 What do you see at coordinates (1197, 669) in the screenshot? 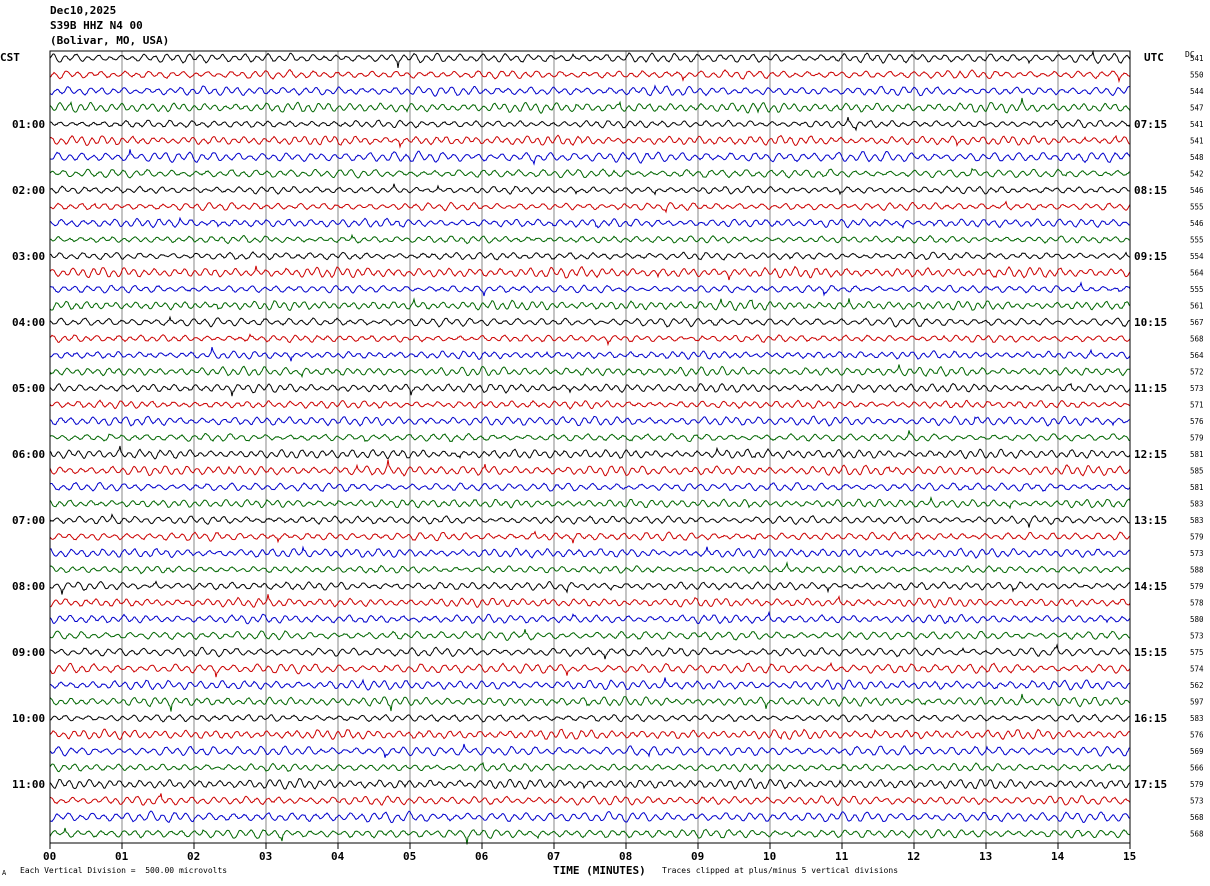
I see `dc-offset-label: 574` at bounding box center [1197, 669].